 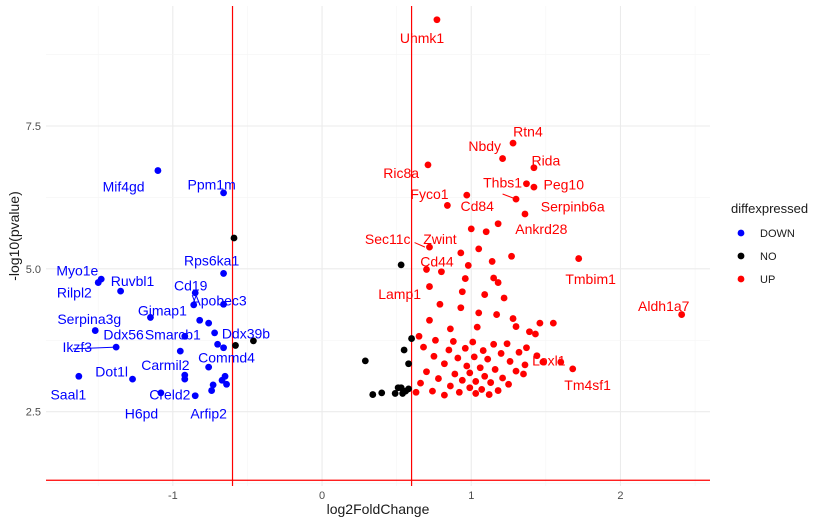 What do you see at coordinates (89, 319) in the screenshot?
I see `gene-label: Serpina3g` at bounding box center [89, 319].